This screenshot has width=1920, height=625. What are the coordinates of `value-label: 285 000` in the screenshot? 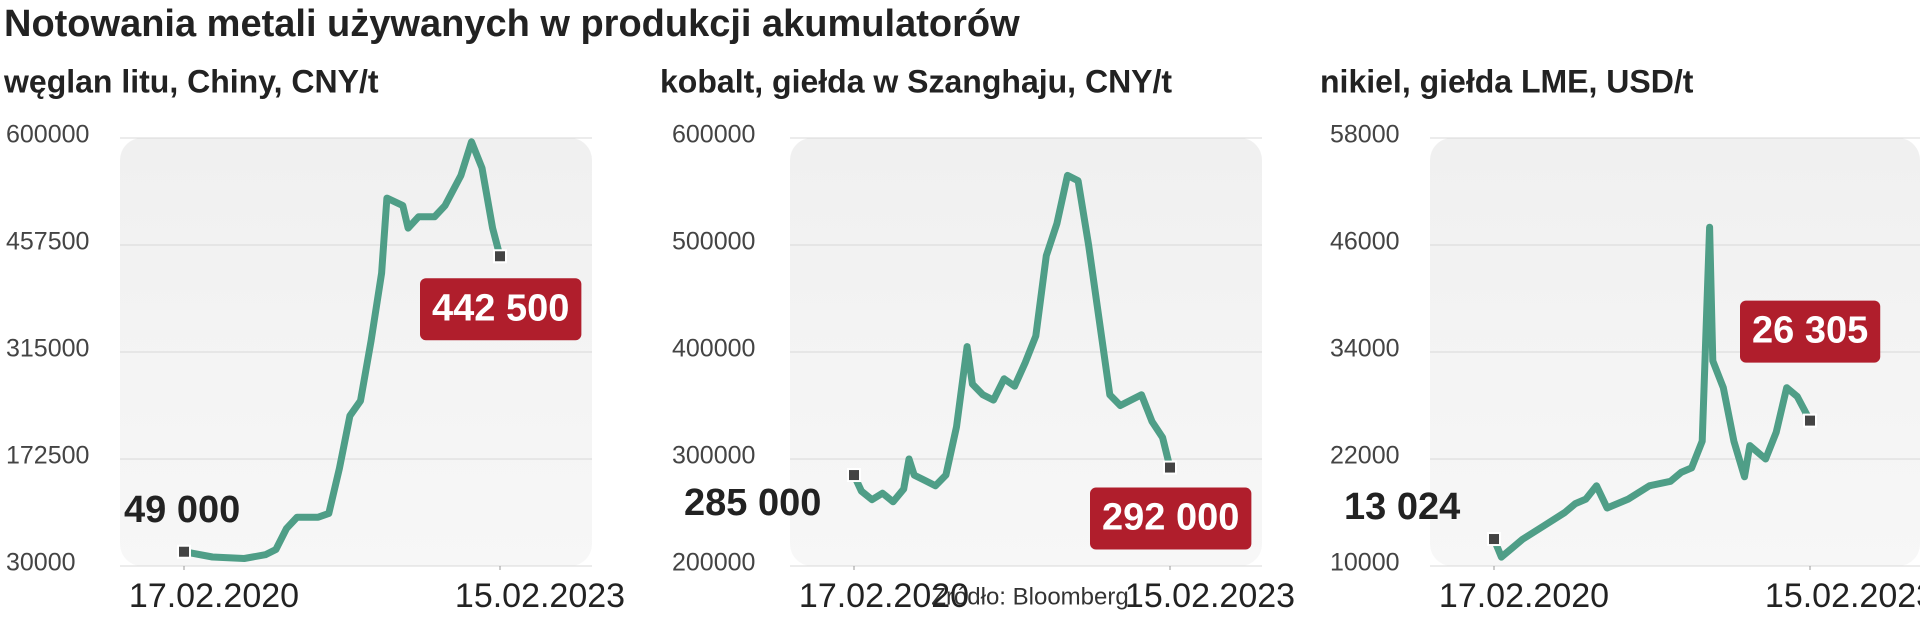 It's located at (752, 503).